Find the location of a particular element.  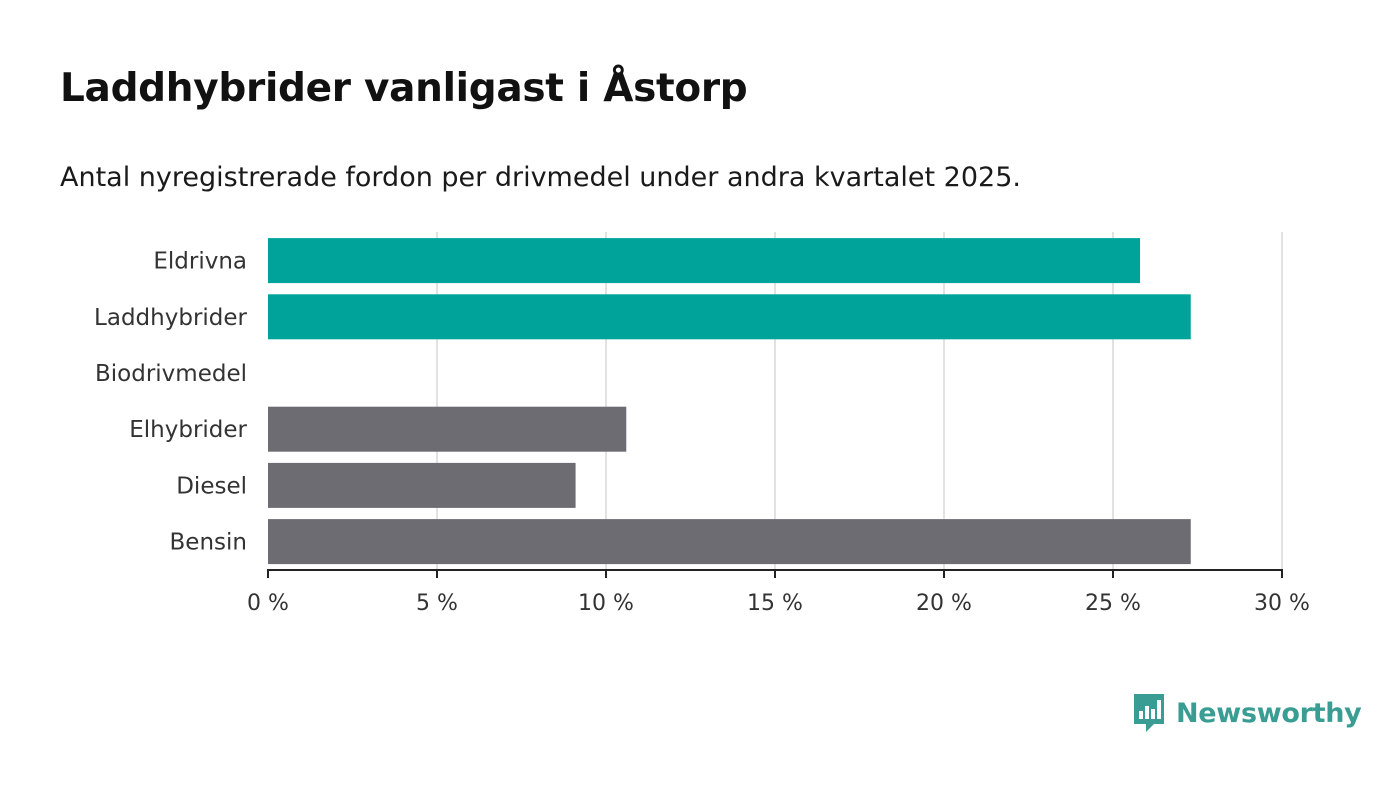

x-tick-label: 25 % is located at coordinates (1113, 603).